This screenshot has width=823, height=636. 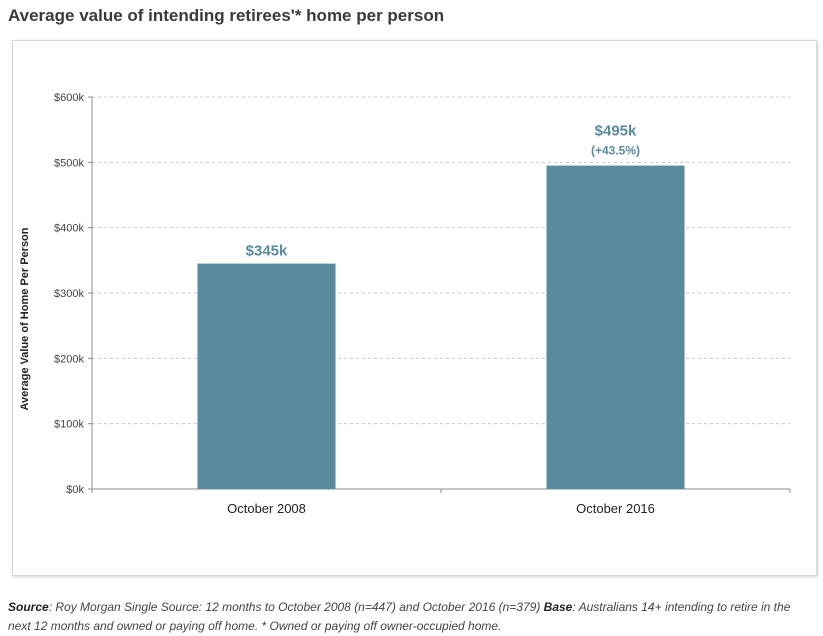 I want to click on y-tick-label: $0k, so click(x=75, y=490).